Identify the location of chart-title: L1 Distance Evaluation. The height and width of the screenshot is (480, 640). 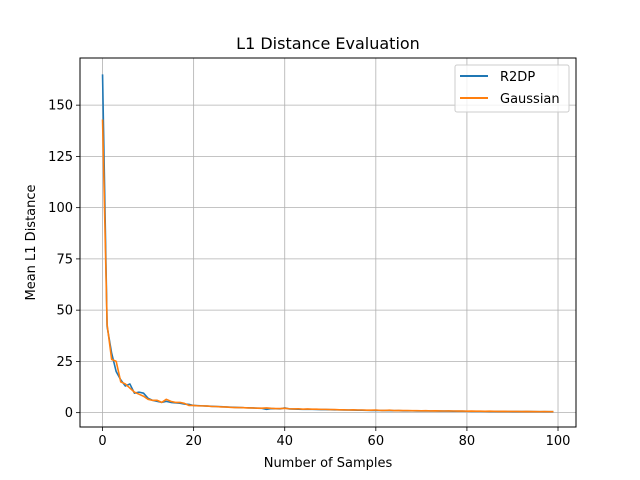
(328, 43).